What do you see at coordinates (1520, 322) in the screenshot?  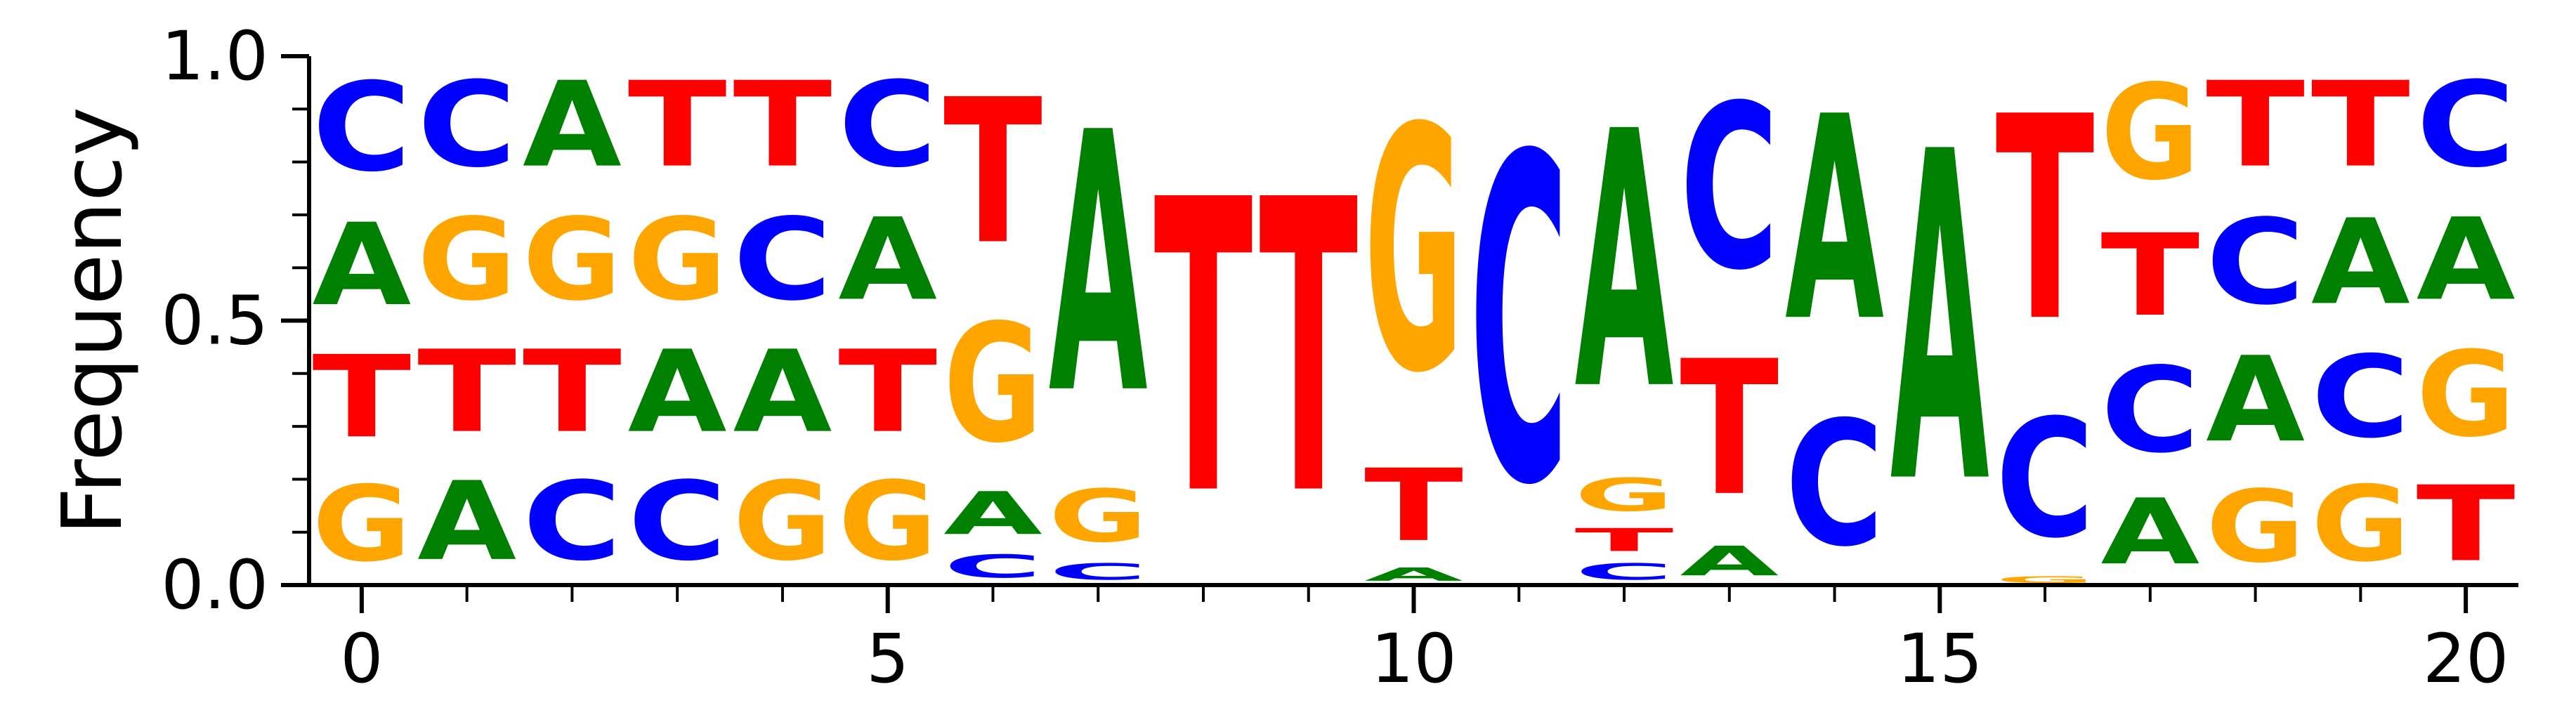 I see `logo-letter-C-pos-11: C` at bounding box center [1520, 322].